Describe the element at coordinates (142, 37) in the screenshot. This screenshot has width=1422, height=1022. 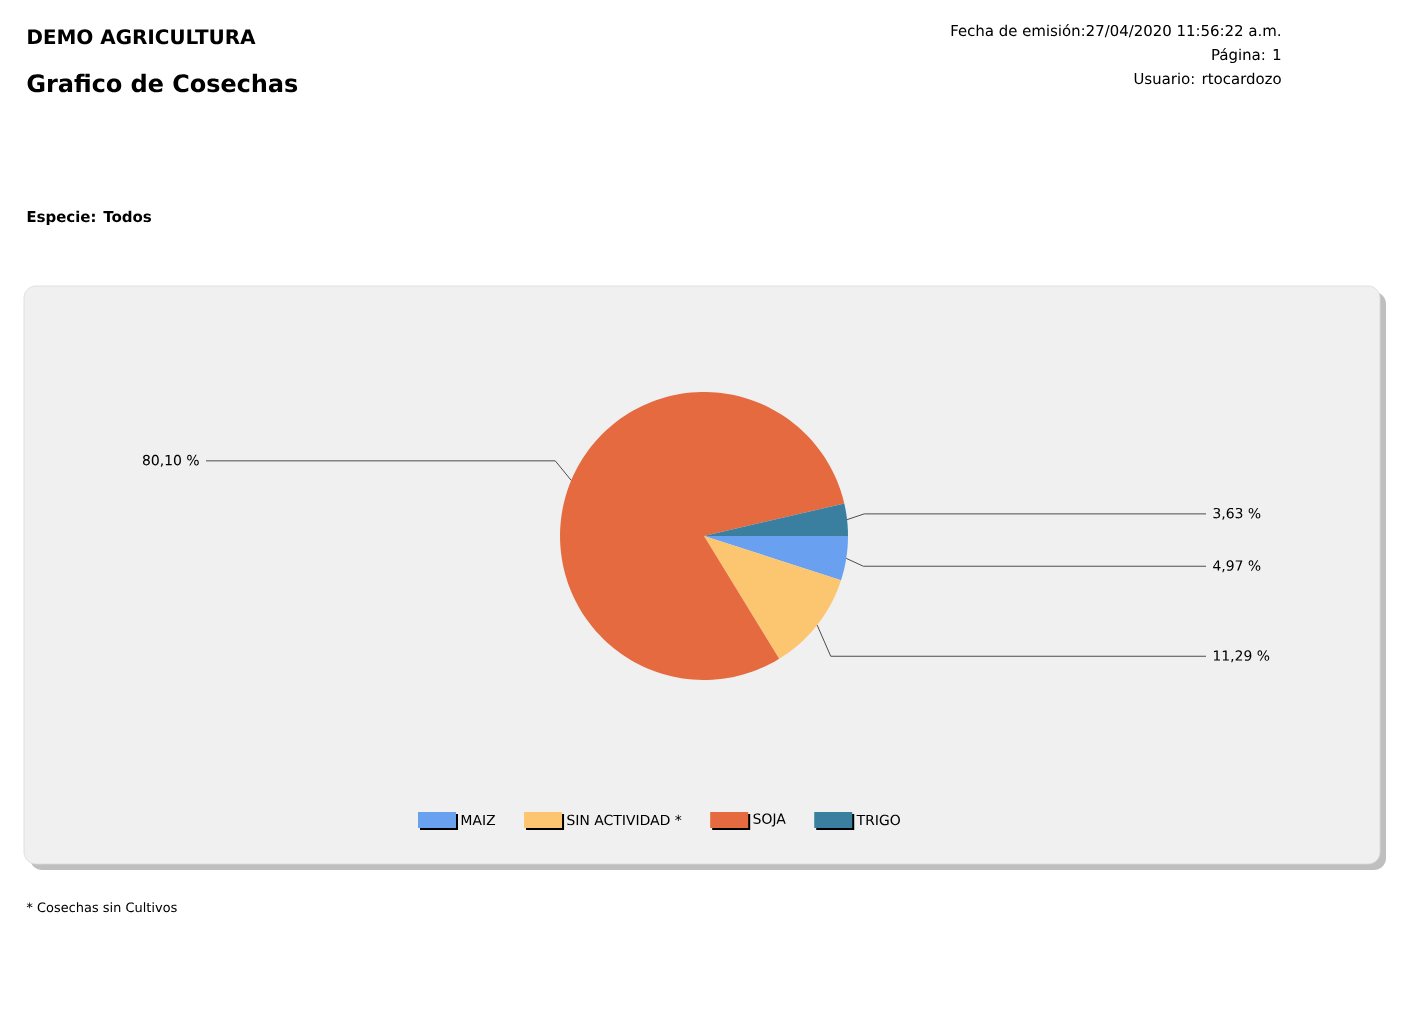
I see `text: DEMO AGRICULTURA` at that location.